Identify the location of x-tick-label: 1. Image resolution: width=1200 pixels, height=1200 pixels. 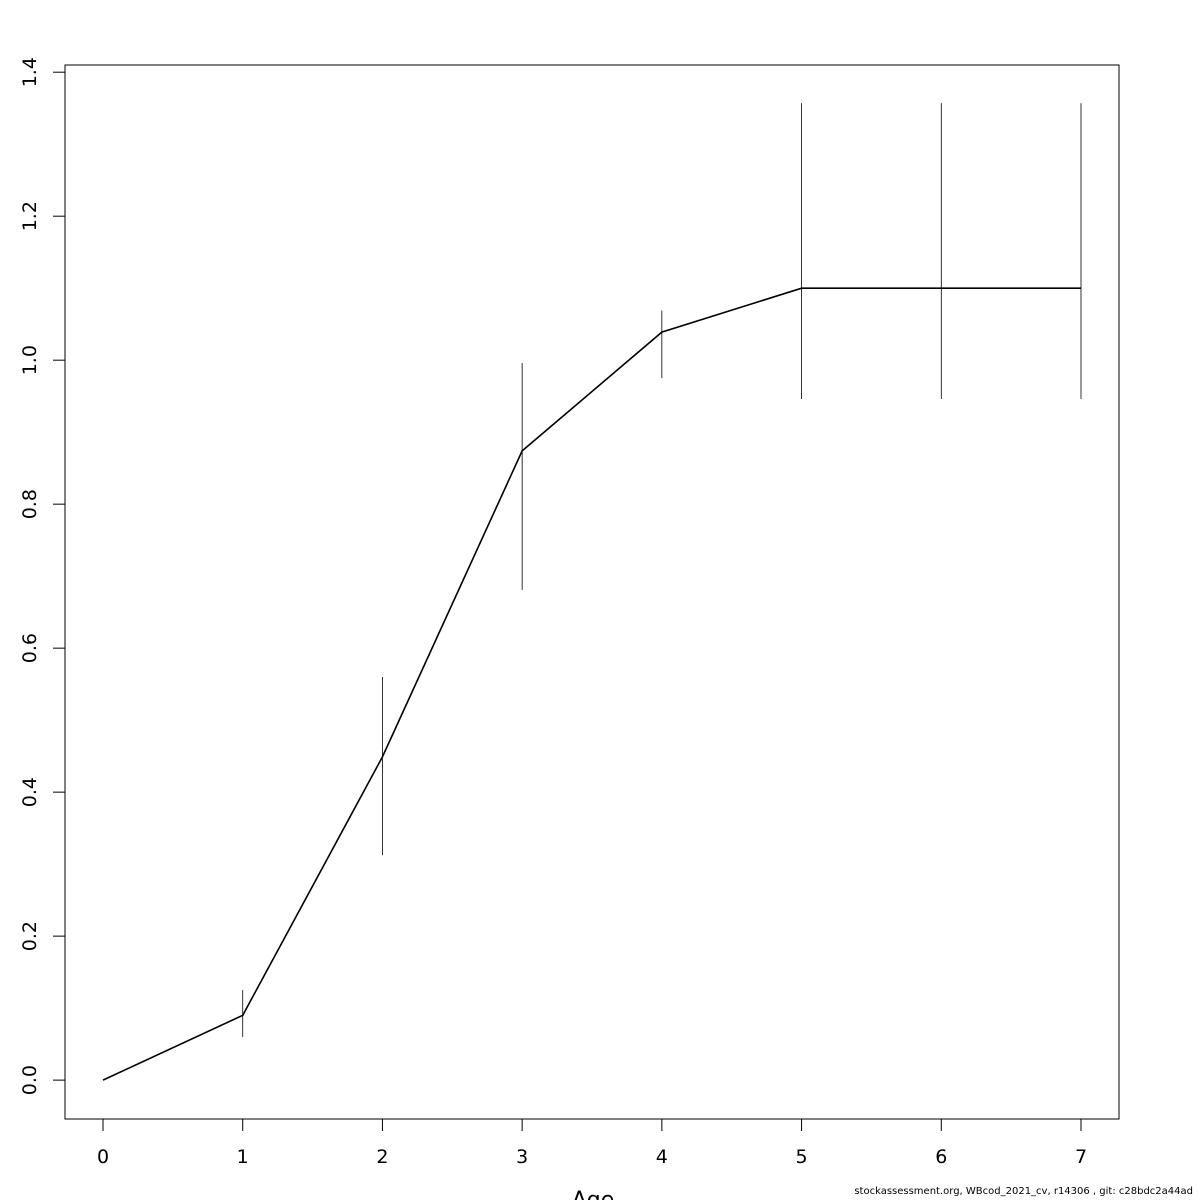
(243, 1157).